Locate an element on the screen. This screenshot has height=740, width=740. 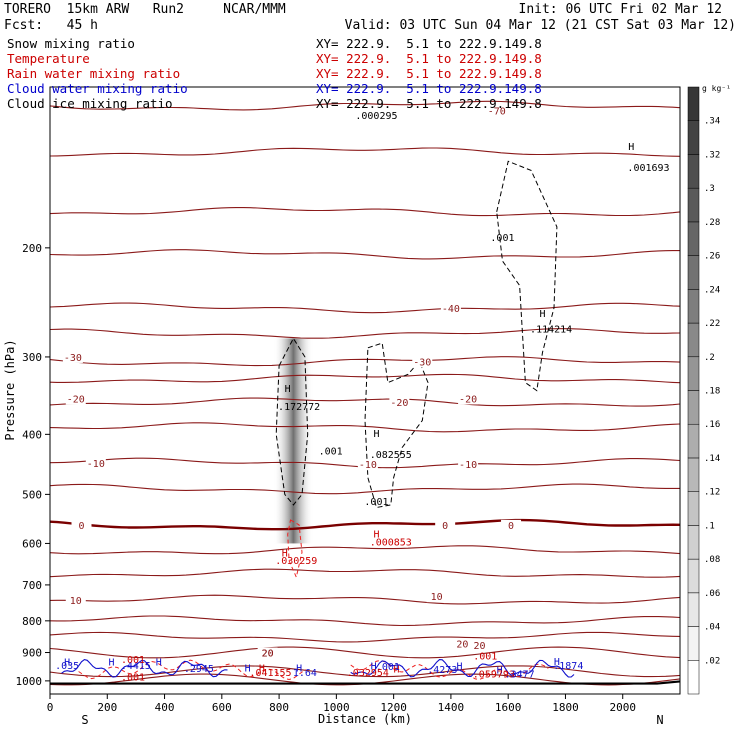
x-tick-label: 1400 is located at coordinates (451, 707).